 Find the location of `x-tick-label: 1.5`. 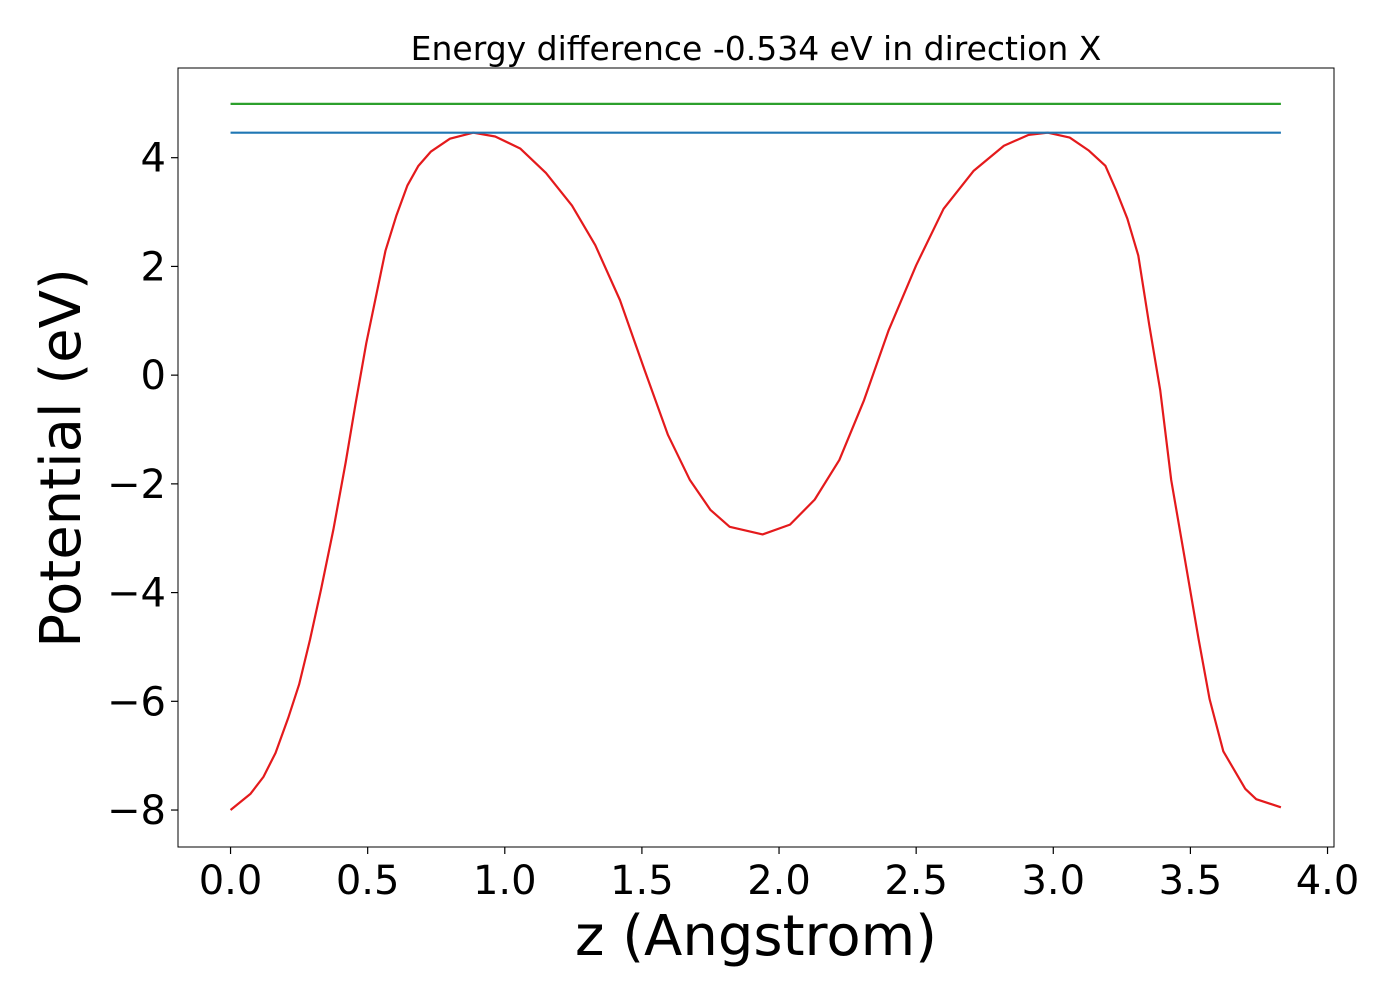

x-tick-label: 1.5 is located at coordinates (642, 881).